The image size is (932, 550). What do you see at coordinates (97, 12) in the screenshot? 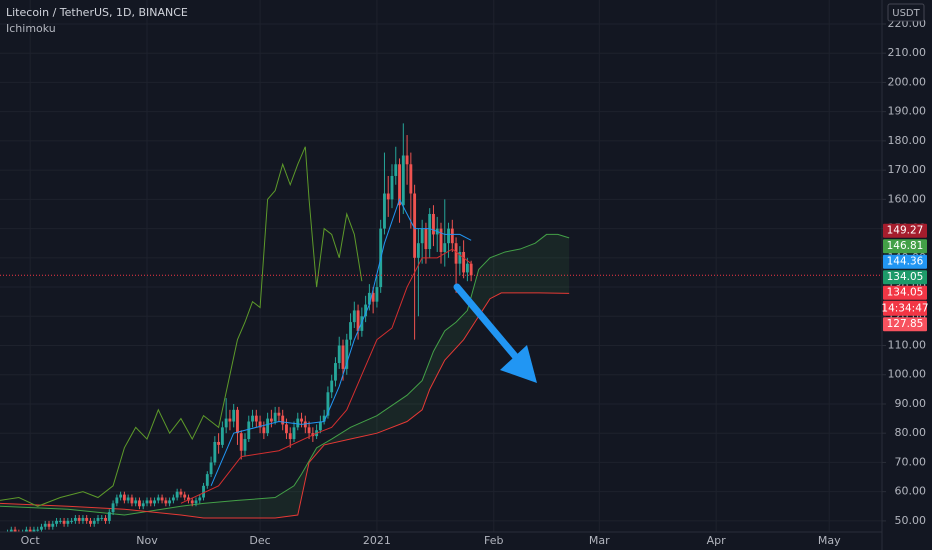
I see `chart-title: Litecoin / TetherUS, 1D, BINANCE` at bounding box center [97, 12].